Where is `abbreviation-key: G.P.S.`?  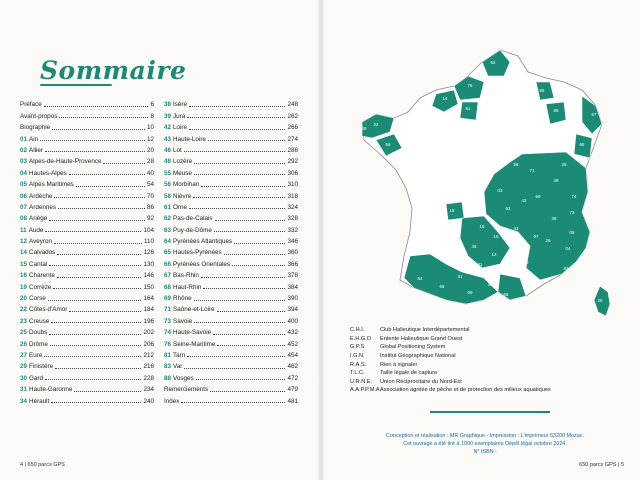 abbreviation-key: G.P.S. is located at coordinates (358, 347).